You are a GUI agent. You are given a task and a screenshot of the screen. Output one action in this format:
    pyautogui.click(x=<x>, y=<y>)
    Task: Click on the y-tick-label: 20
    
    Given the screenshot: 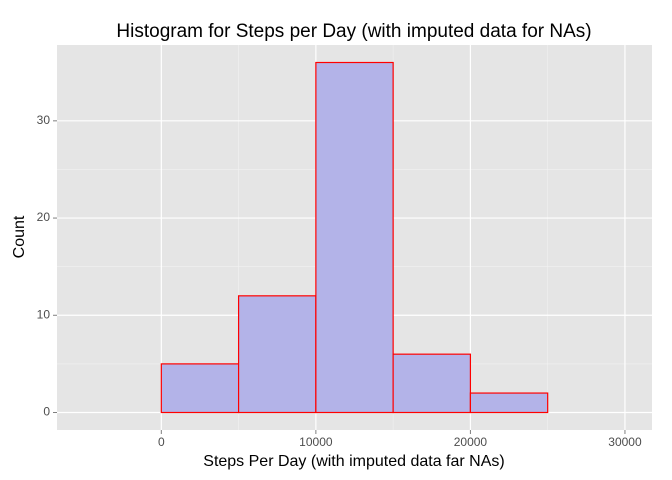 What is the action you would take?
    pyautogui.click(x=44, y=217)
    